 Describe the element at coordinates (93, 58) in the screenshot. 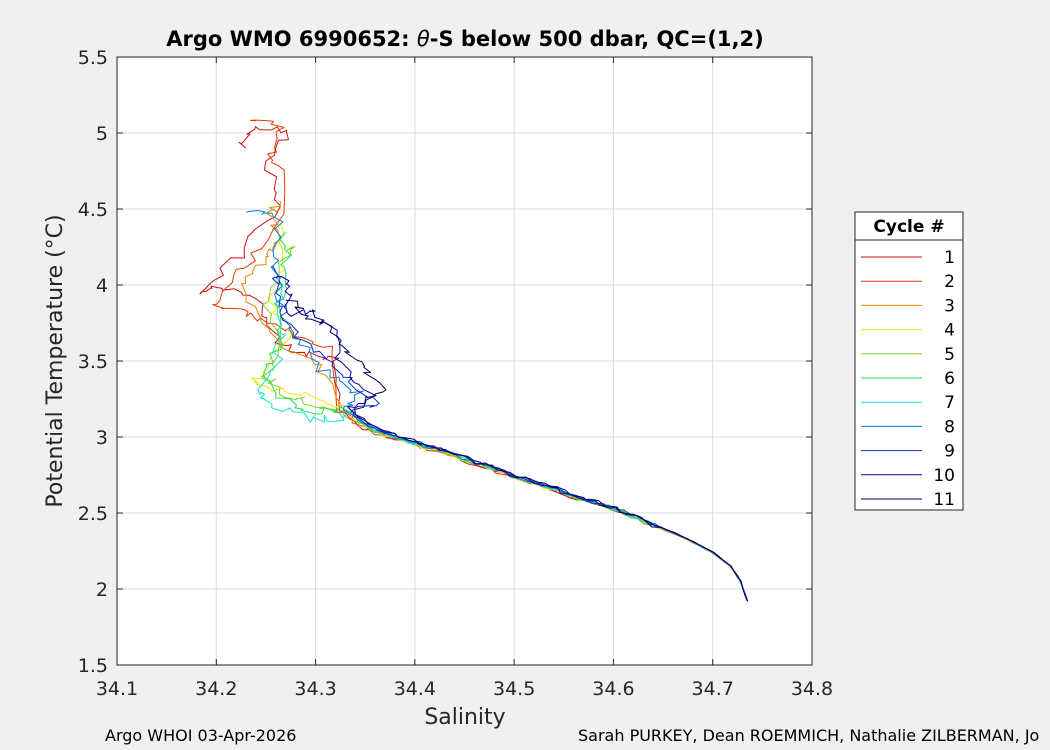

I see `y-tick-label: 5.5` at that location.